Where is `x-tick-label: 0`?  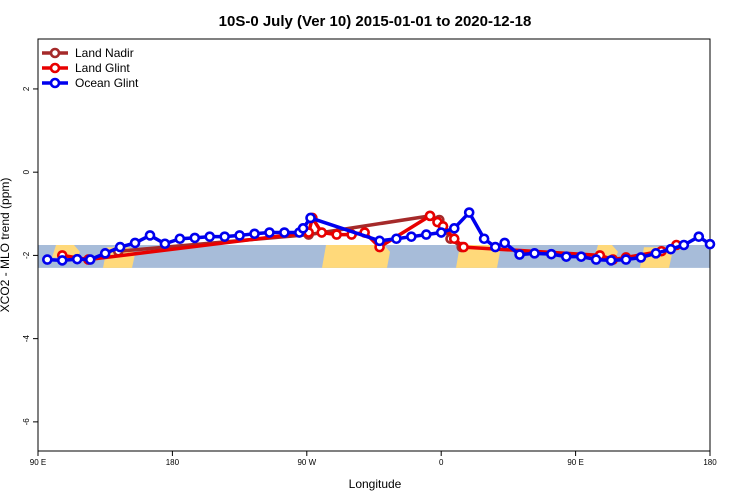 x-tick-label: 0 is located at coordinates (441, 462).